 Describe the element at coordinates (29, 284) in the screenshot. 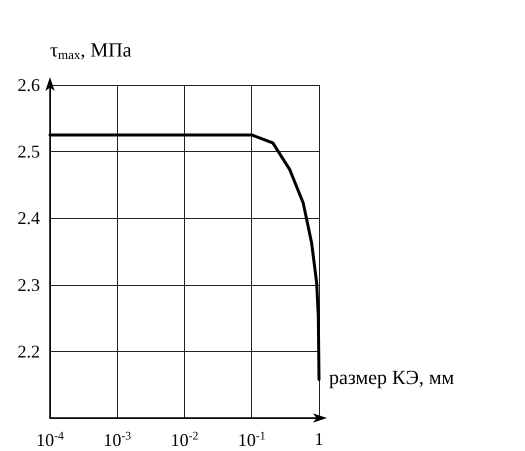

I see `y-tick-label: 2.3` at that location.